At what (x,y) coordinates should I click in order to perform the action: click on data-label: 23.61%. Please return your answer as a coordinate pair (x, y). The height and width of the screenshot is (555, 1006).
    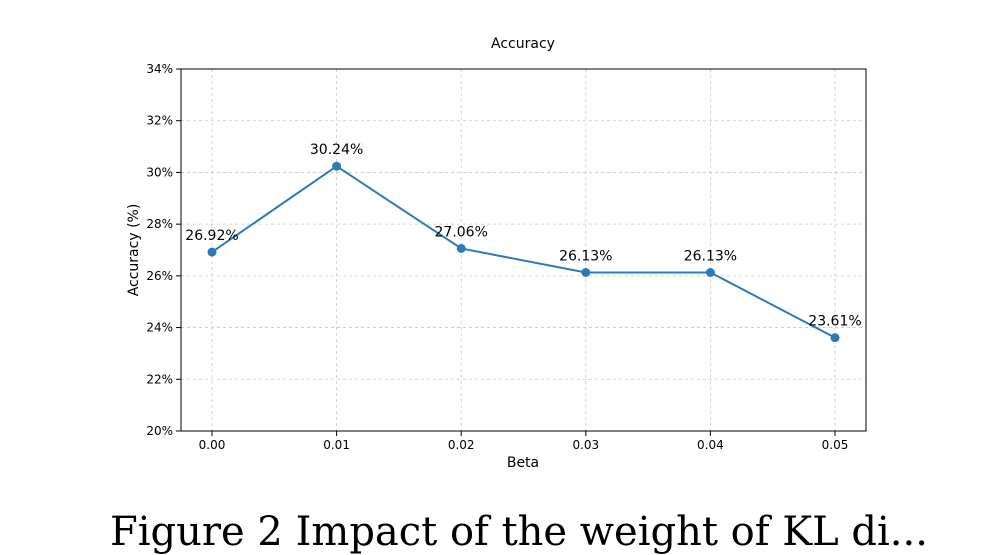
    Looking at the image, I should click on (834, 322).